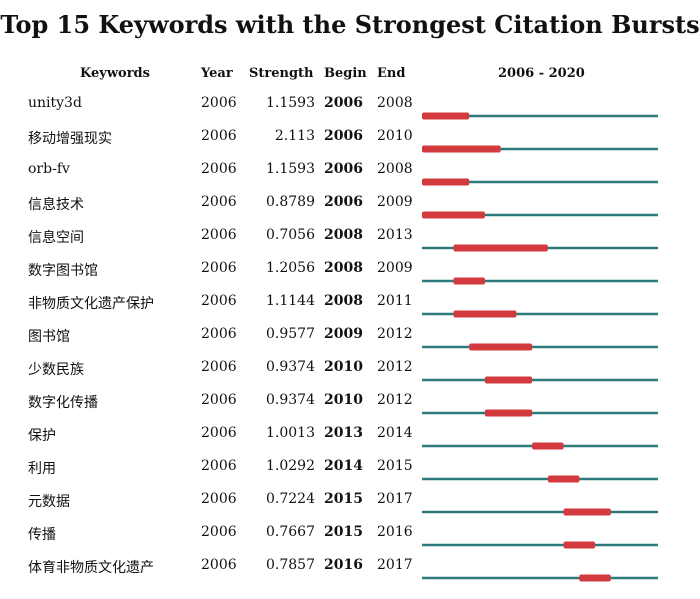 The image size is (700, 599). What do you see at coordinates (115, 73) in the screenshot?
I see `header-keywords: Keywords` at bounding box center [115, 73].